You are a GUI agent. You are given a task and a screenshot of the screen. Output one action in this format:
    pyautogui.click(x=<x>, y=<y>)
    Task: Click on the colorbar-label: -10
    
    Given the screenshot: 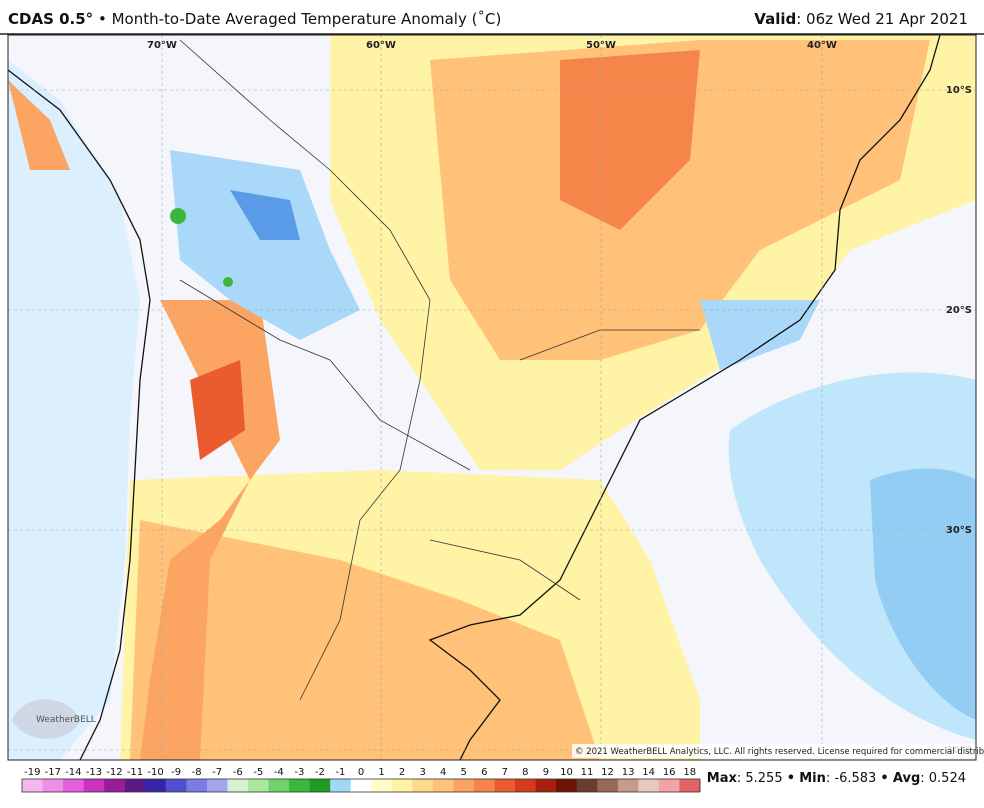 What is the action you would take?
    pyautogui.click(x=155, y=772)
    